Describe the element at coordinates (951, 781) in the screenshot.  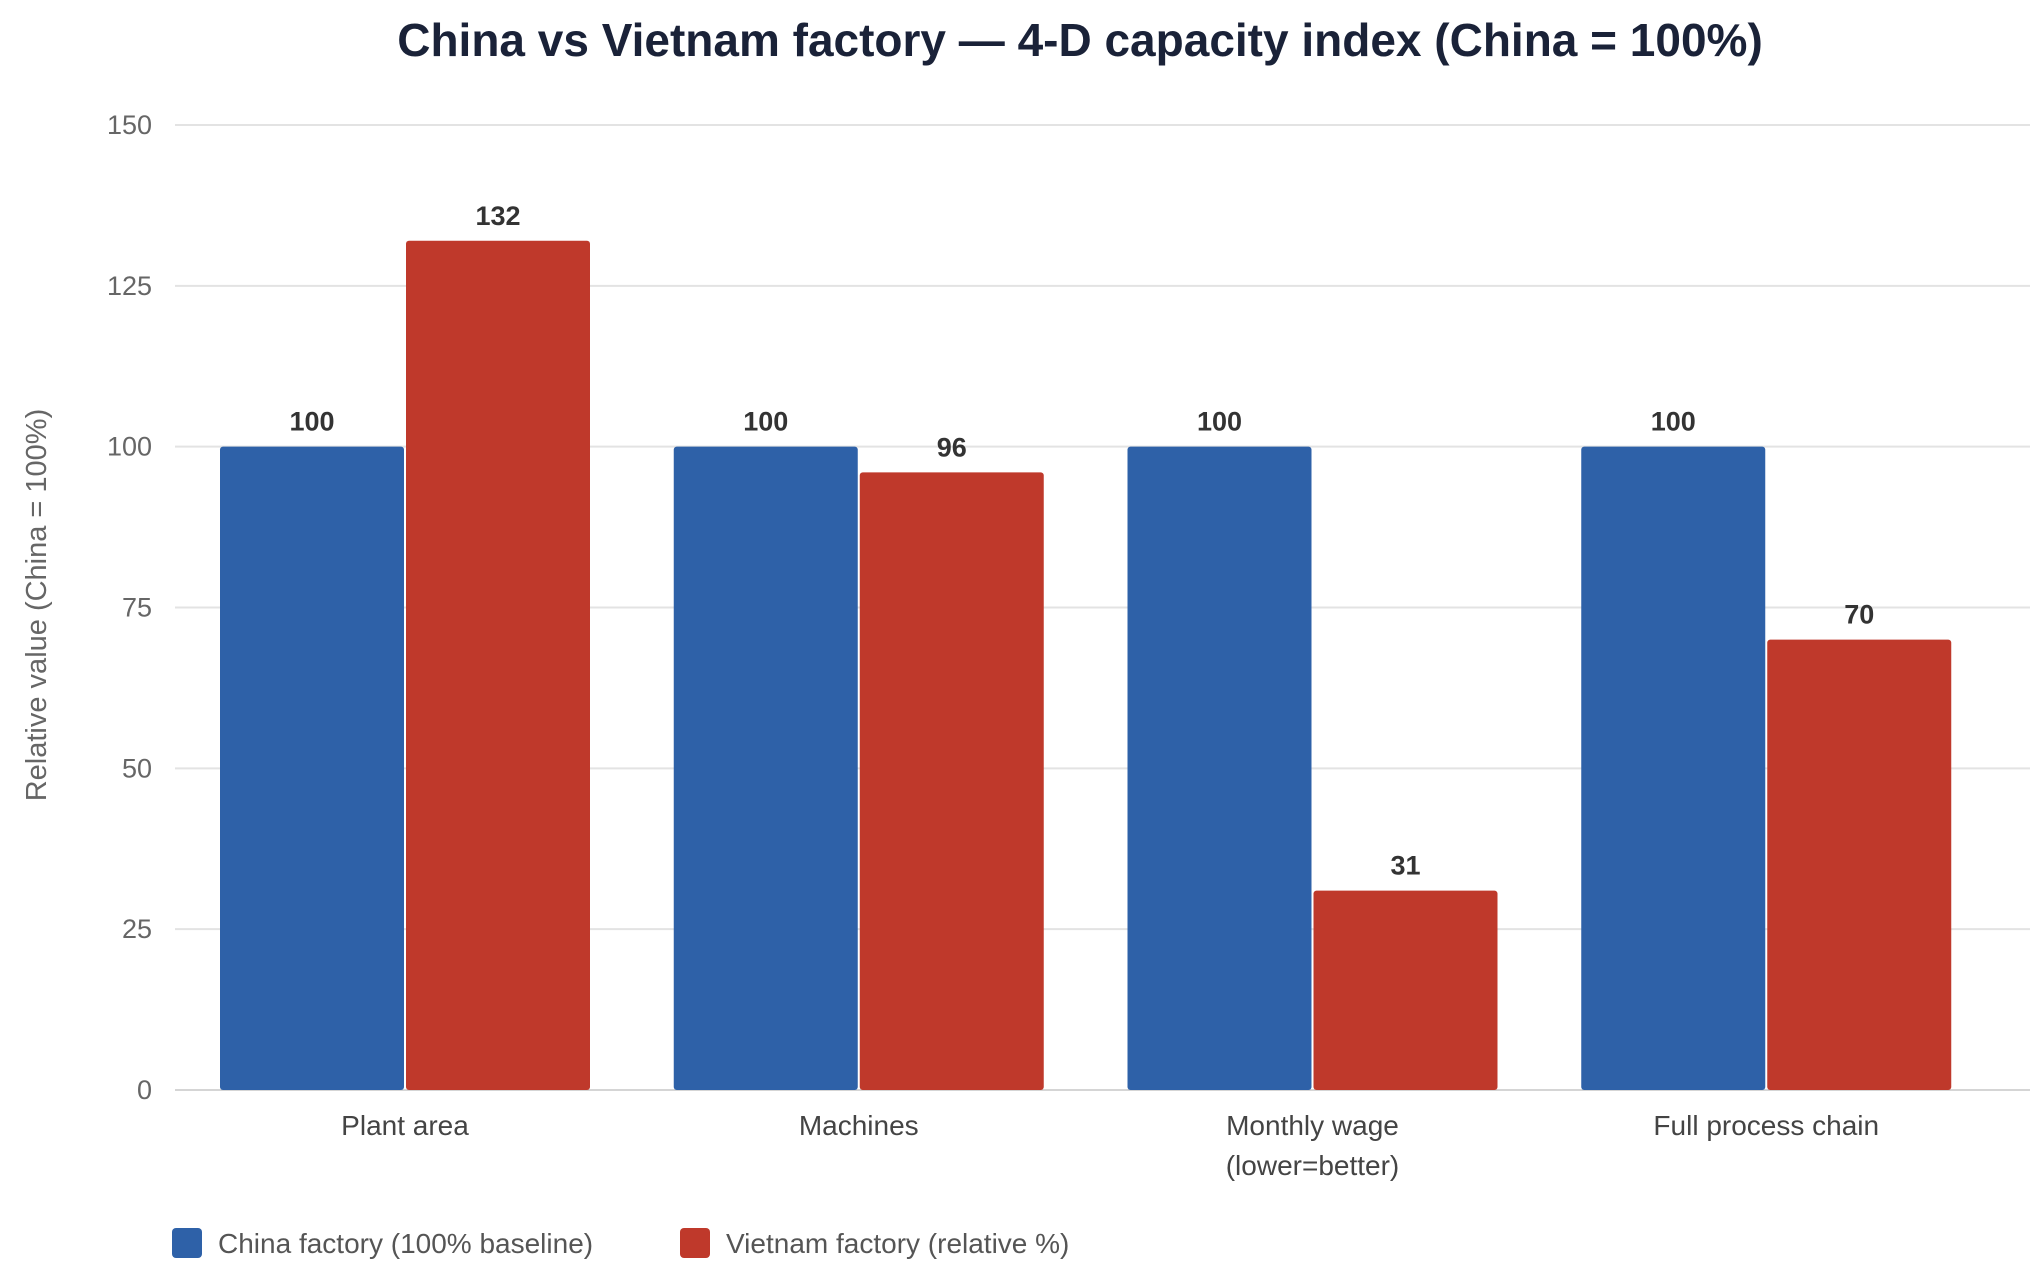
I see `bar-series1-cat1` at that location.